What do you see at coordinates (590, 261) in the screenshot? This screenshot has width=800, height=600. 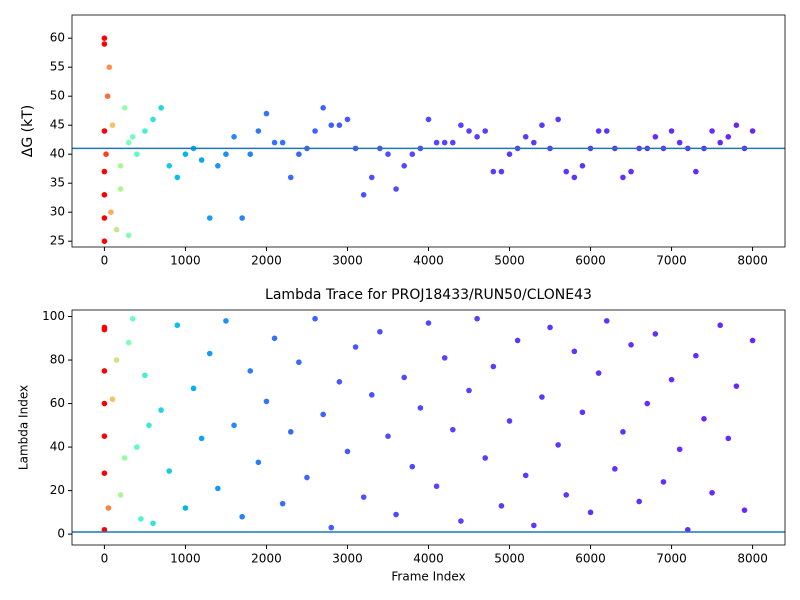 I see `x-tick-label: 6000` at bounding box center [590, 261].